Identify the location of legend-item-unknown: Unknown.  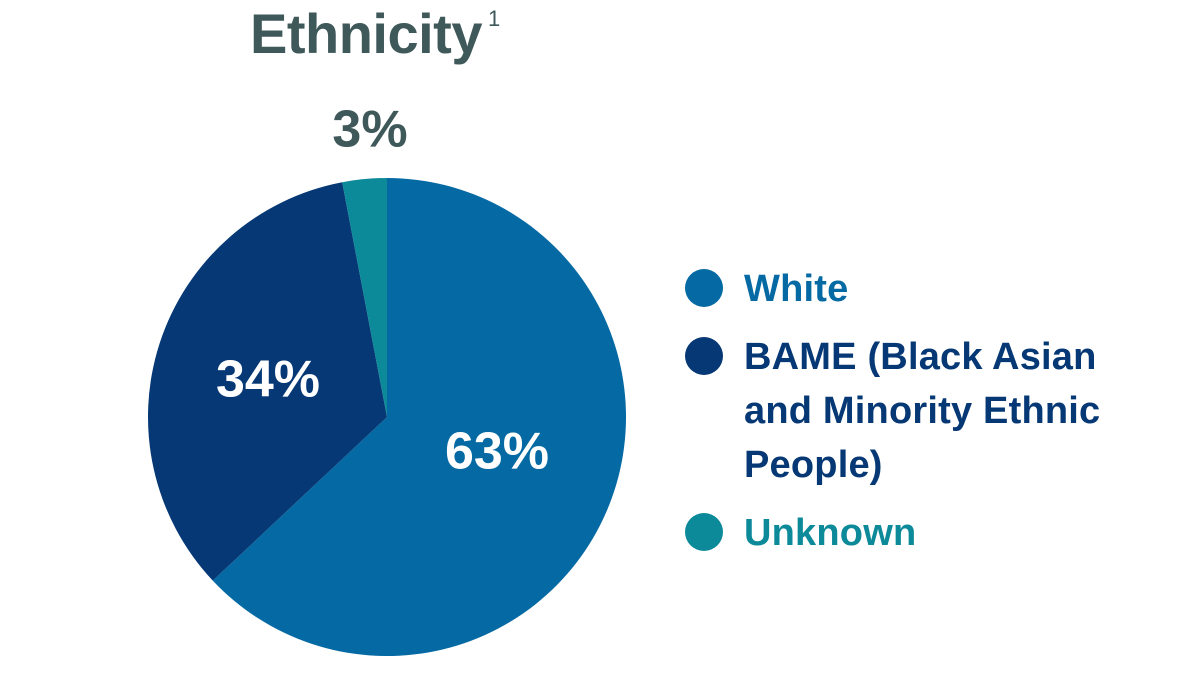
(935, 533).